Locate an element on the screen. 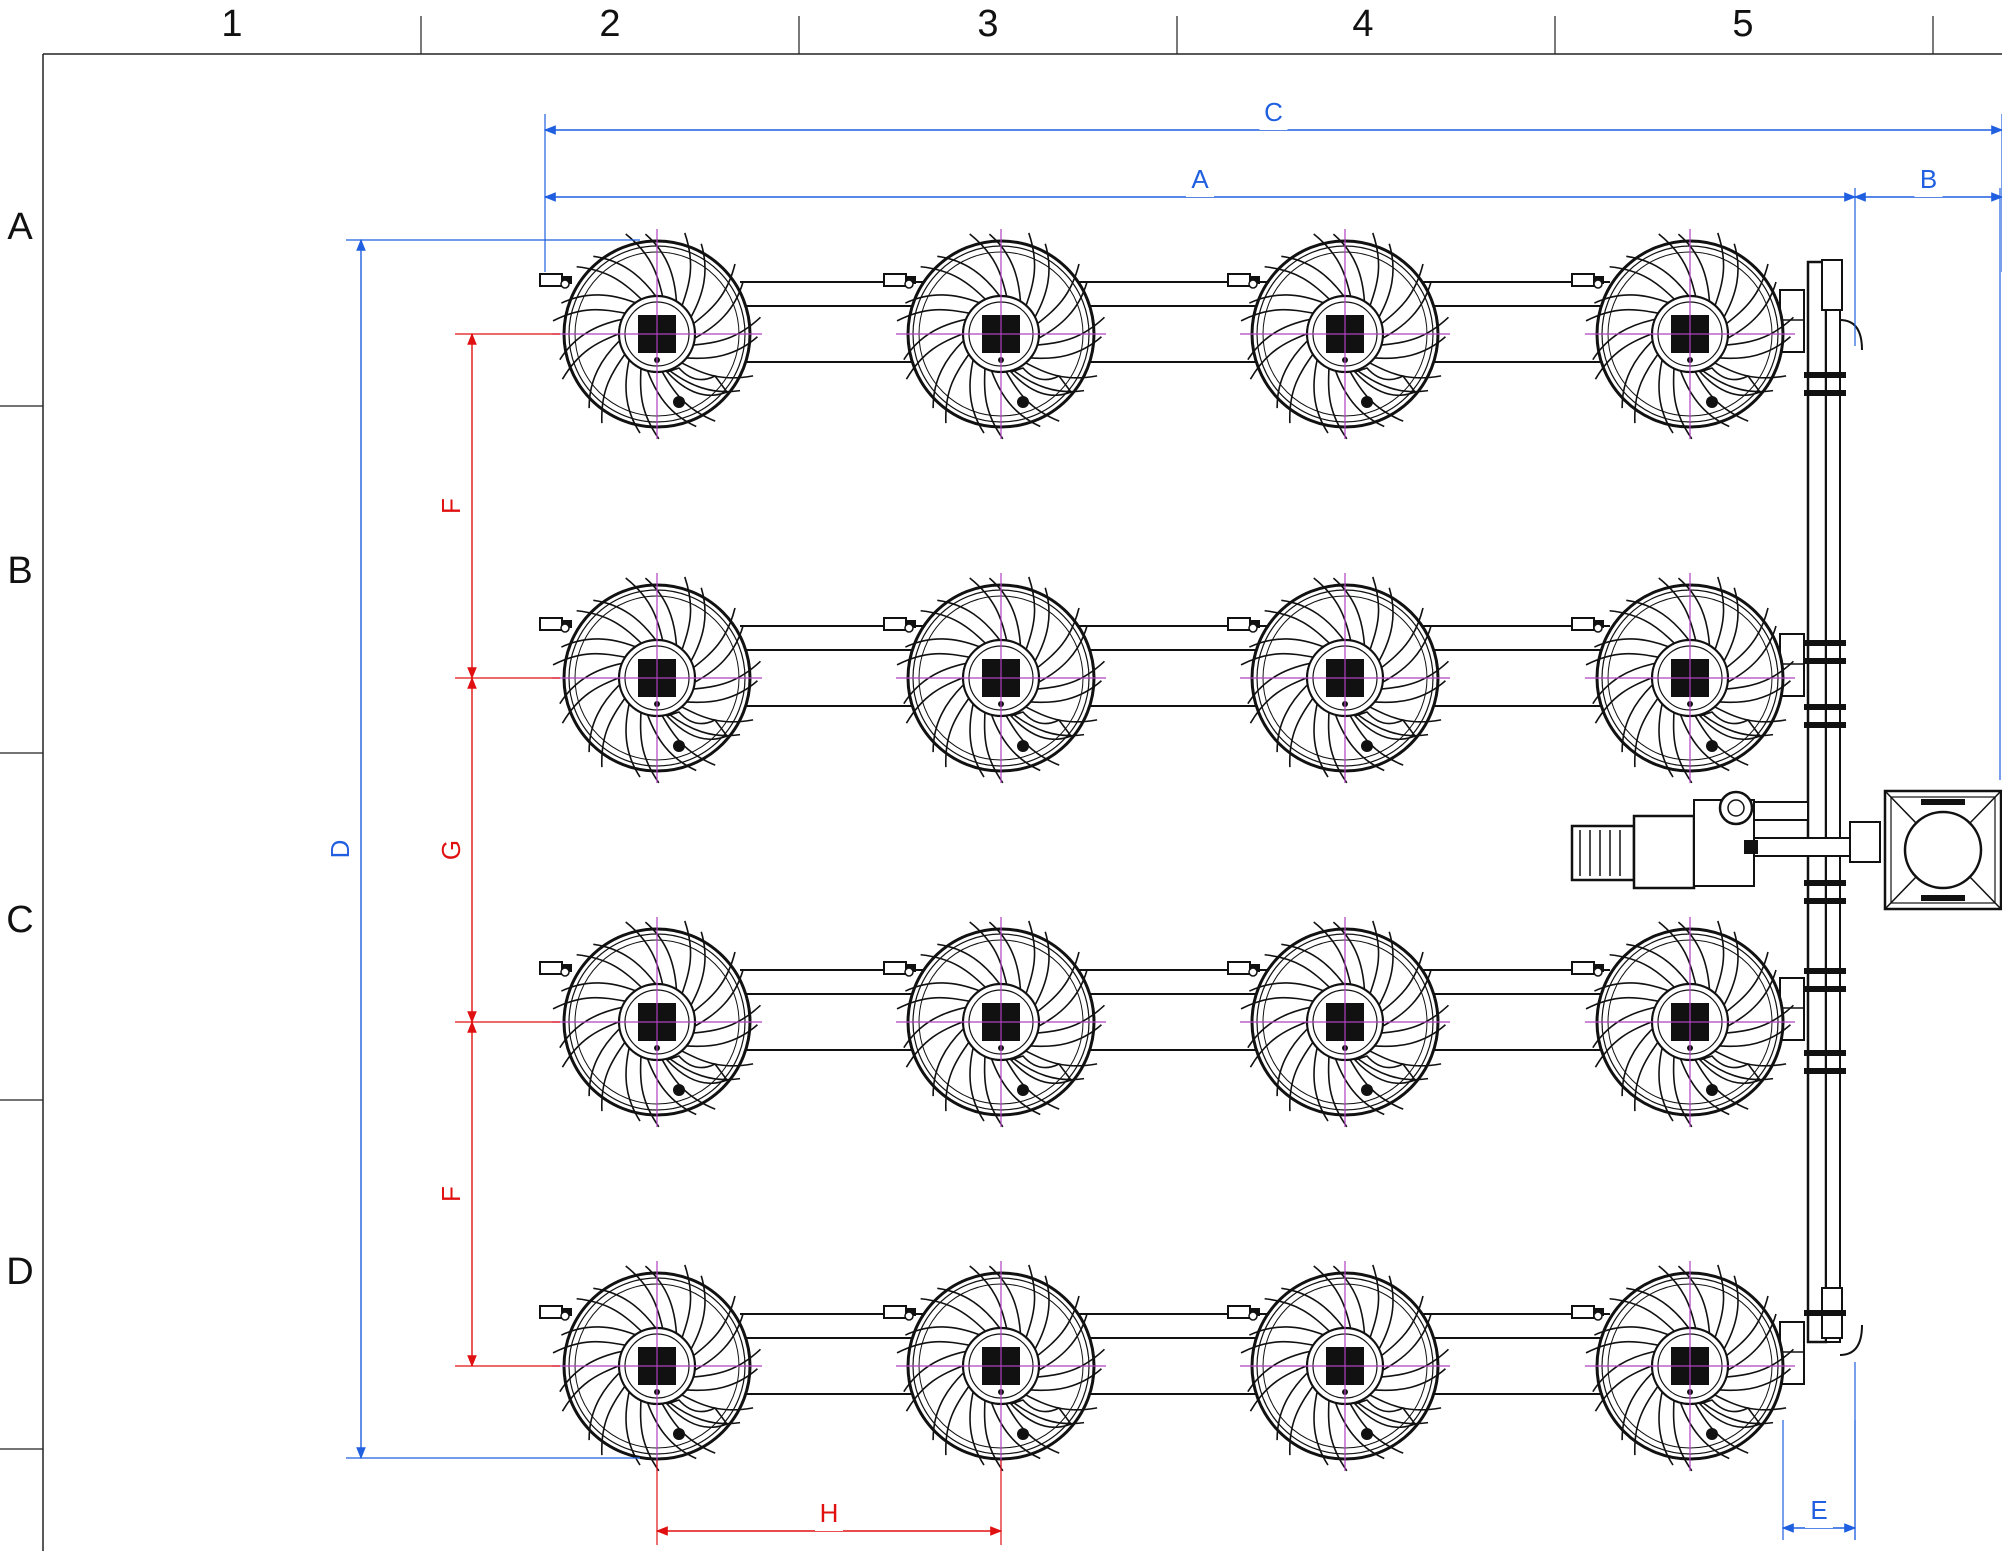  elbow-bottom is located at coordinates (1851, 1340).